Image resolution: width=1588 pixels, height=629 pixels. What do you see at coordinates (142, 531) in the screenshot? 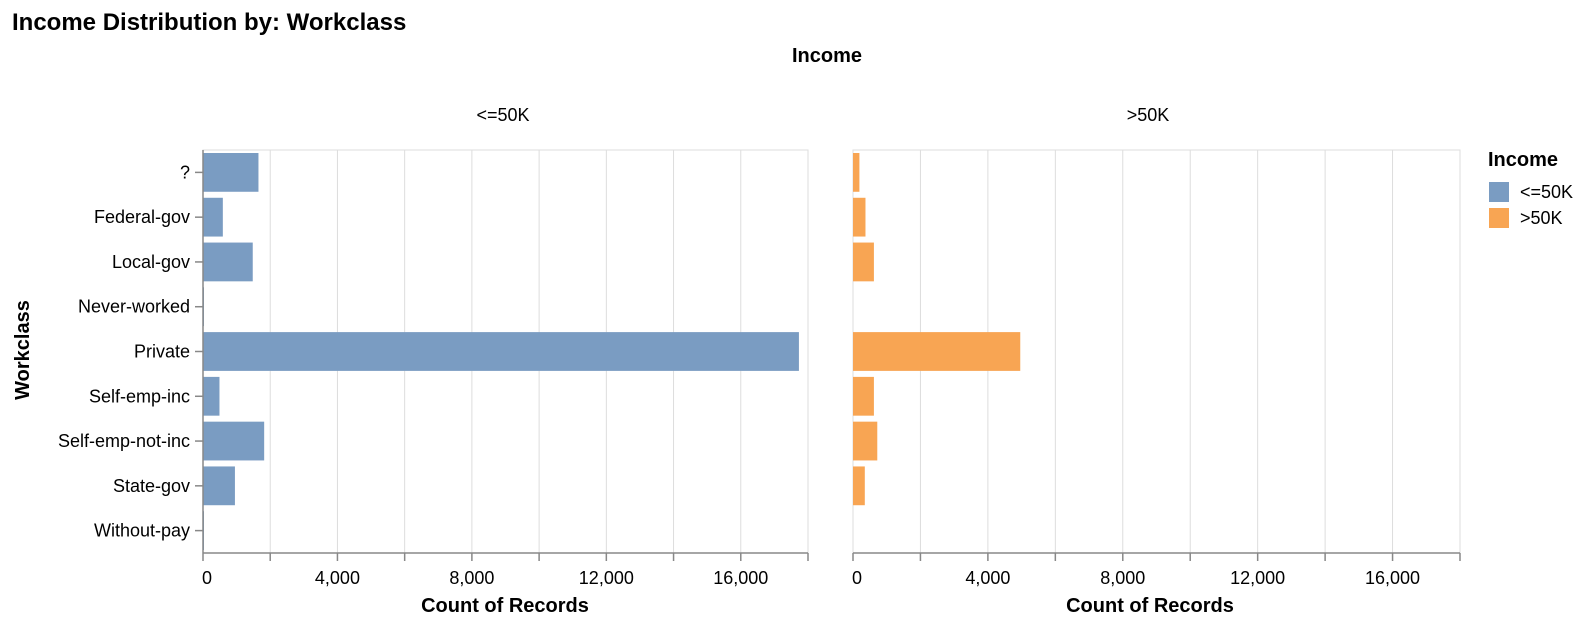
I see `y-tick-label-8: Without-pay` at bounding box center [142, 531].